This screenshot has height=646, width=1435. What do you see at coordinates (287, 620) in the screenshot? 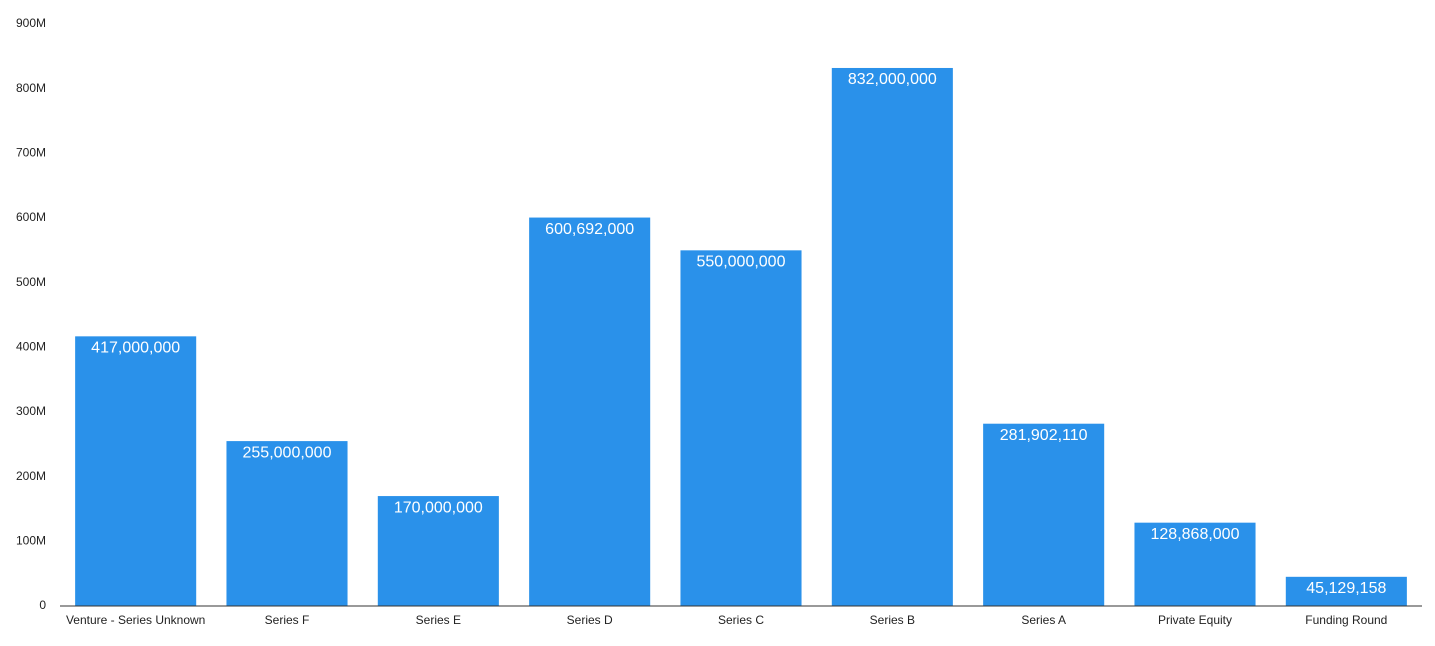
I see `x-tick-label: Series F` at bounding box center [287, 620].